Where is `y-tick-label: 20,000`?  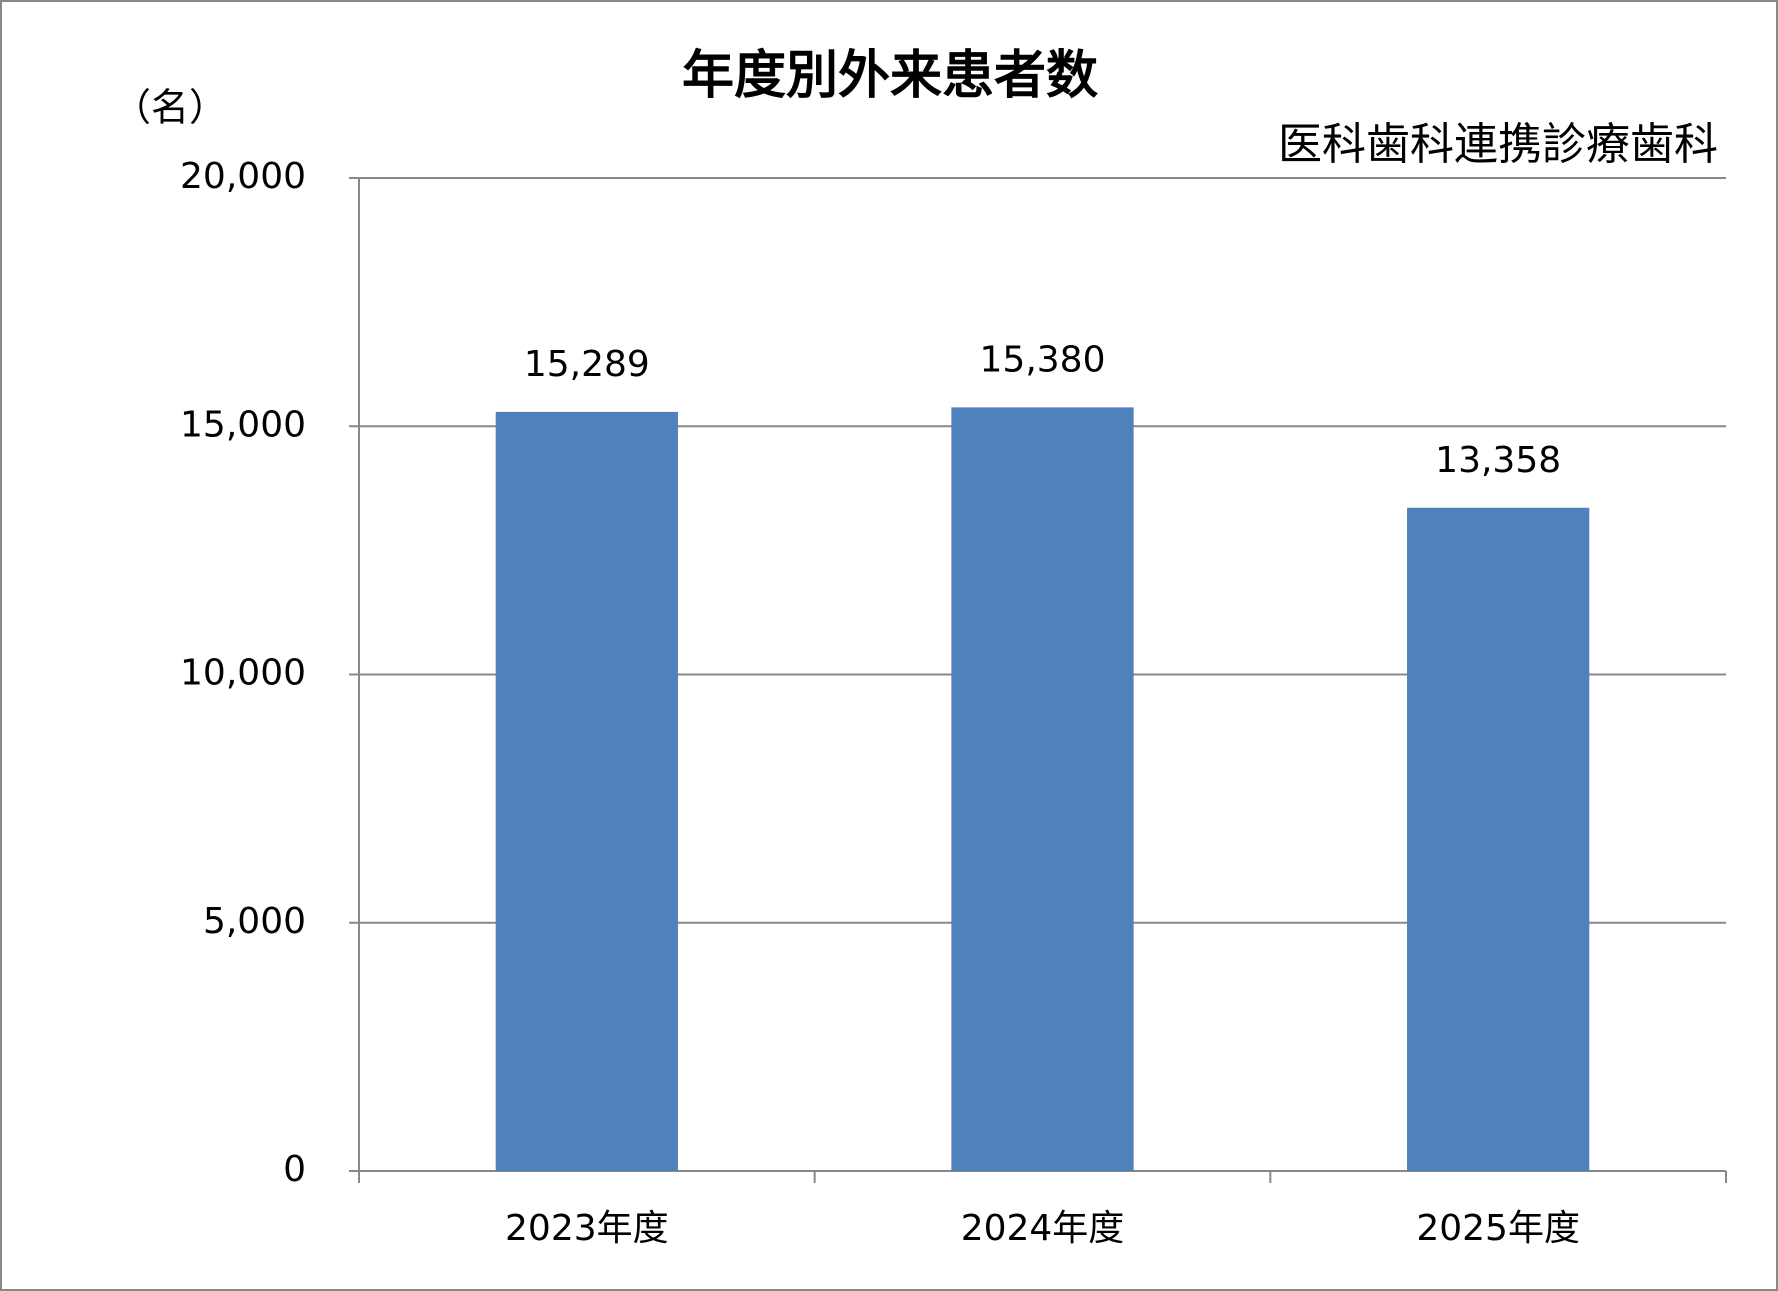
y-tick-label: 20,000 is located at coordinates (243, 176).